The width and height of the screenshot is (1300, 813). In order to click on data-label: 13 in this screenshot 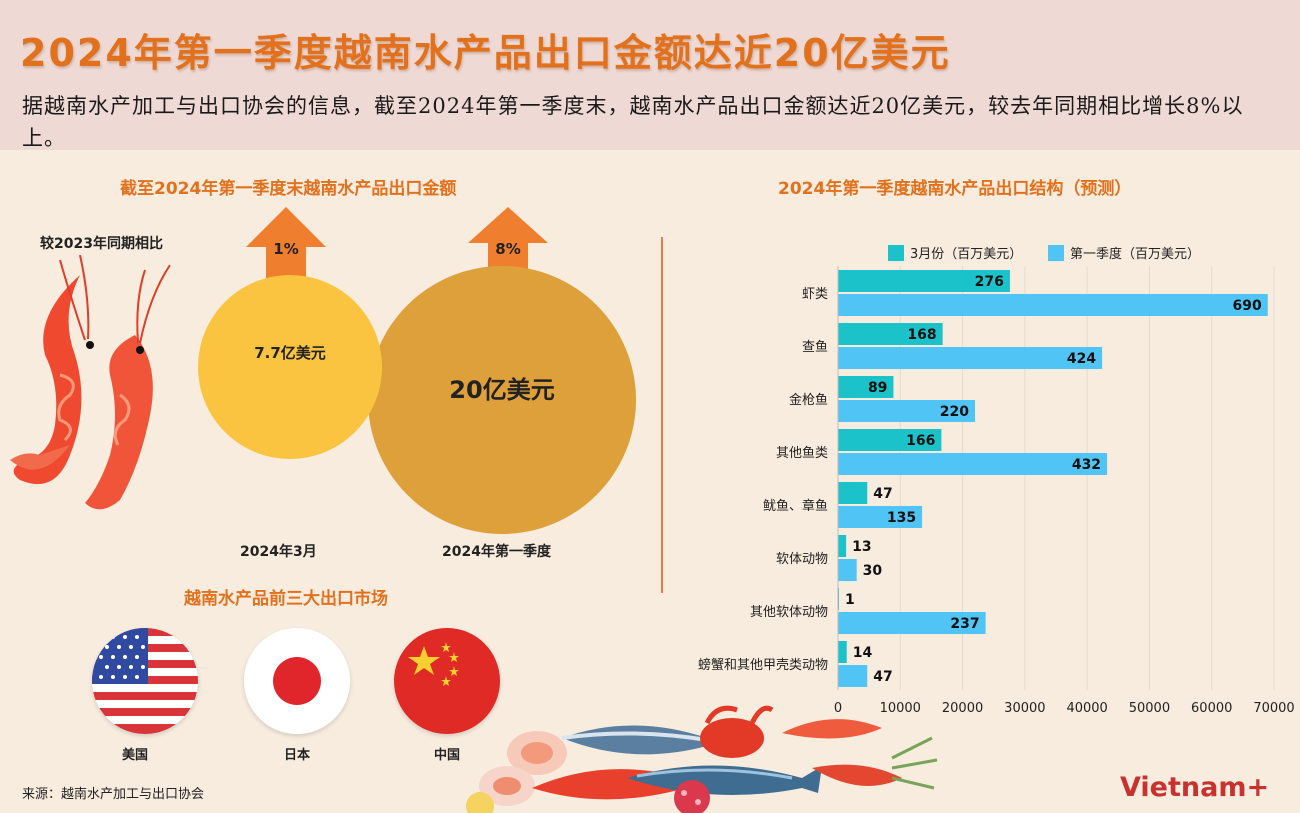, I will do `click(861, 547)`.